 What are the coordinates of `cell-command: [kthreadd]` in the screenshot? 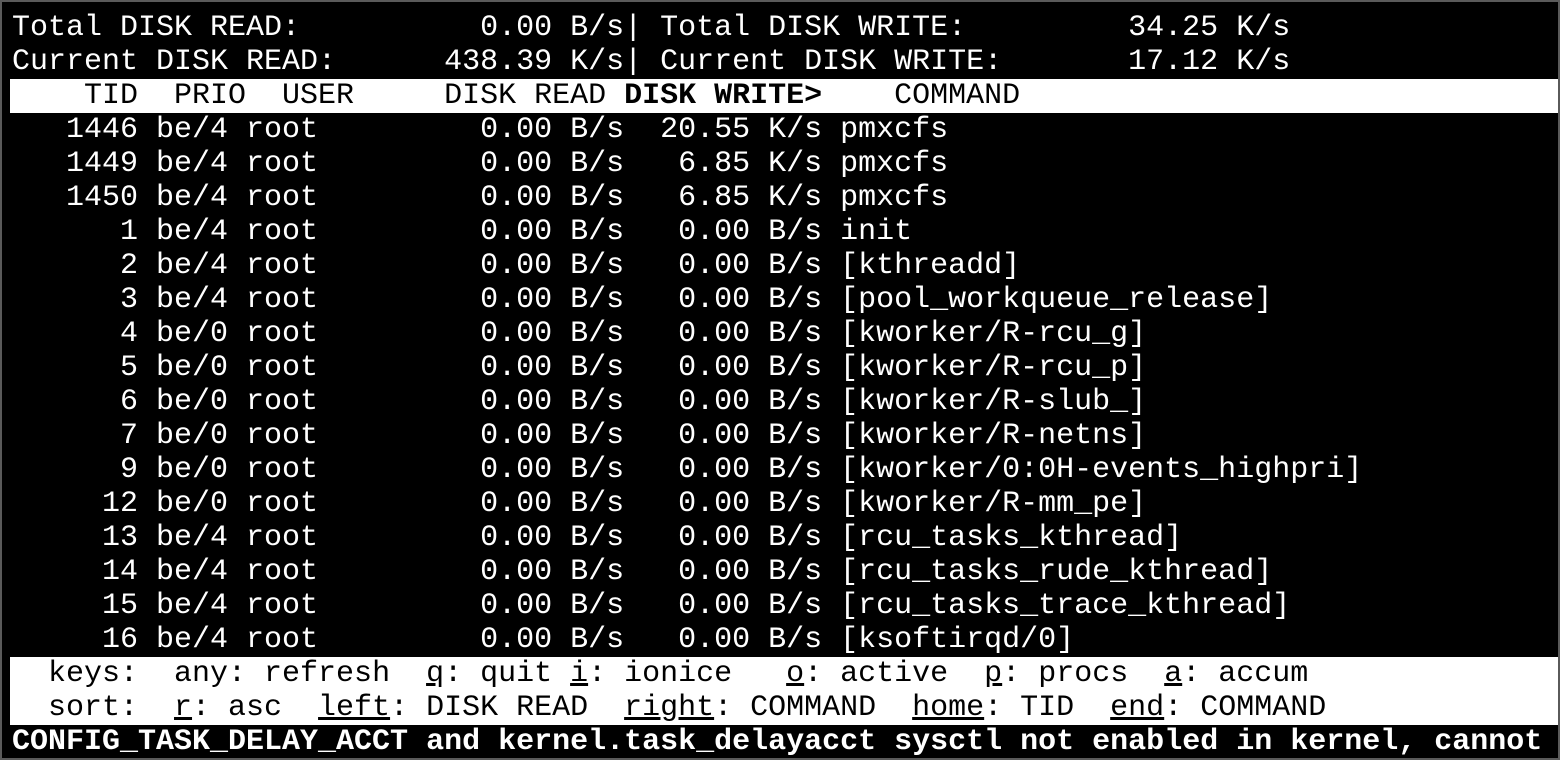 It's located at (930, 266).